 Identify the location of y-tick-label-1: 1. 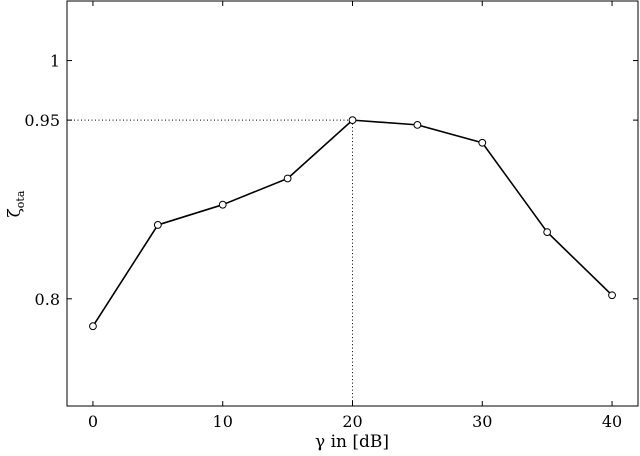
(55, 61).